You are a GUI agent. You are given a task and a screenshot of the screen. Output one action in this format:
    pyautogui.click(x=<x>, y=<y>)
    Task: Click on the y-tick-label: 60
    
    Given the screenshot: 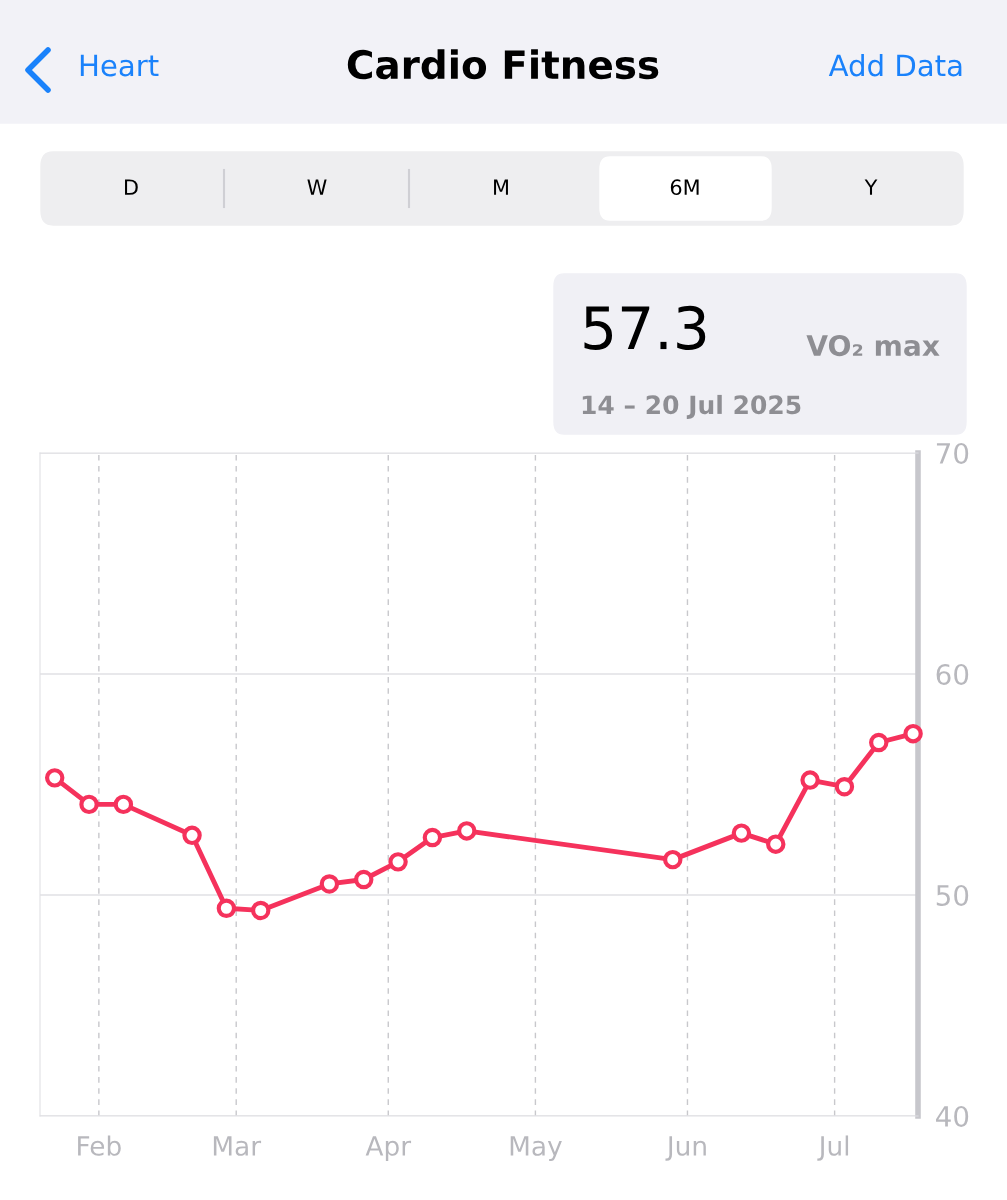 What is the action you would take?
    pyautogui.click(x=952, y=674)
    